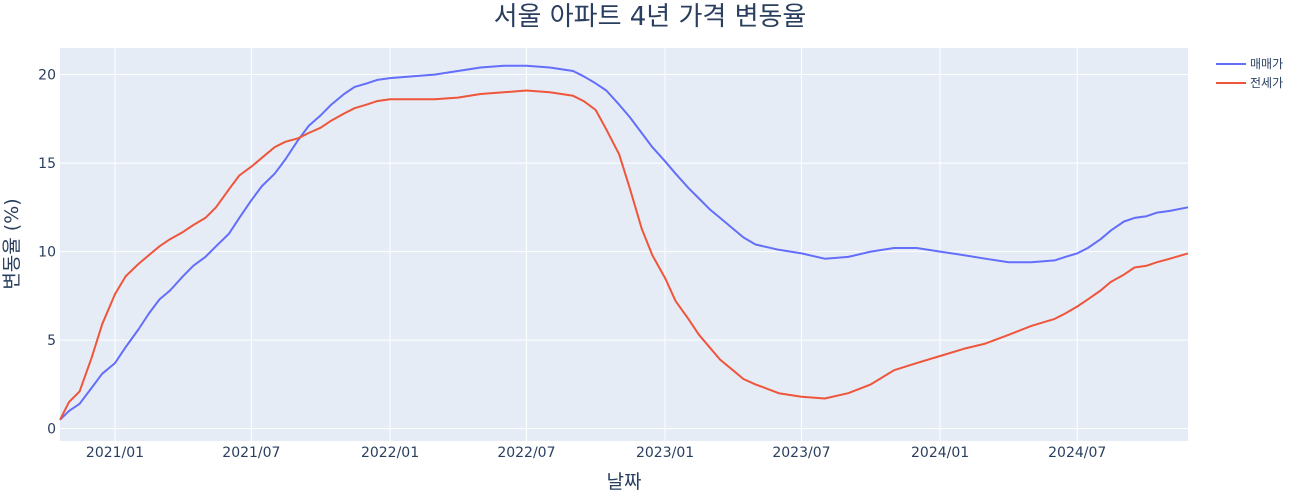 This screenshot has height=500, width=1300. Describe the element at coordinates (12, 243) in the screenshot. I see `y-axis-label: 변동율 (%)` at that location.